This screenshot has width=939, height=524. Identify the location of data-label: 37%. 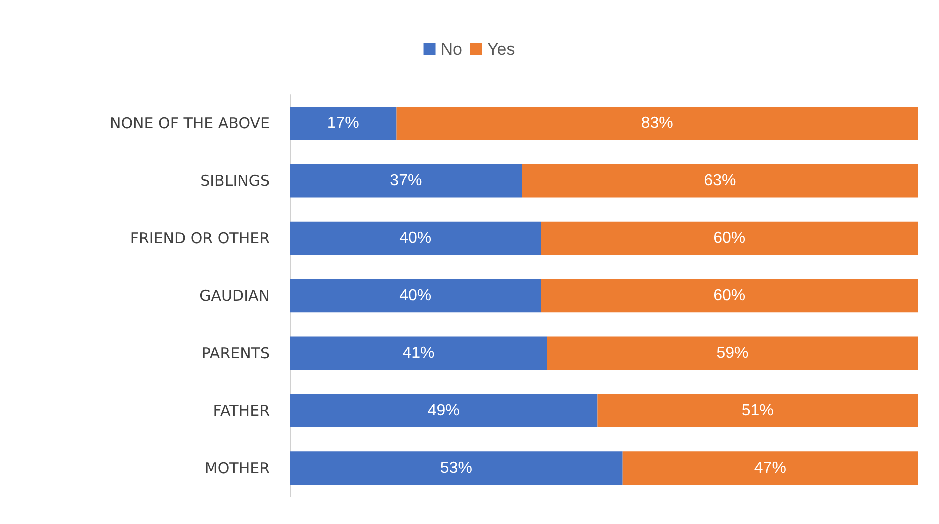
(406, 181).